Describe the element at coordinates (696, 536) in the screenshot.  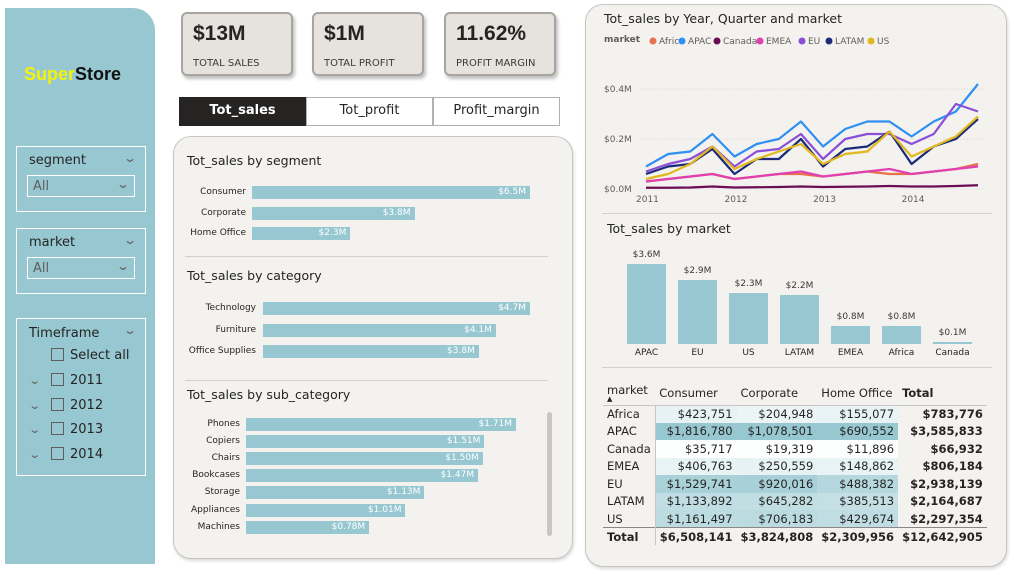
I see `total-cell: $6,508,141` at that location.